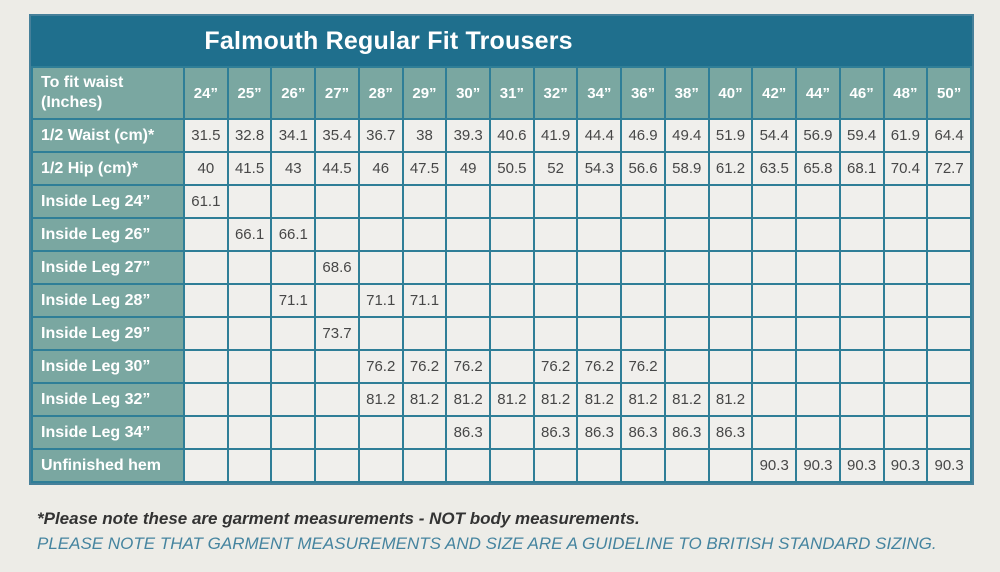  I want to click on measurement-cell: 86.3, so click(686, 432).